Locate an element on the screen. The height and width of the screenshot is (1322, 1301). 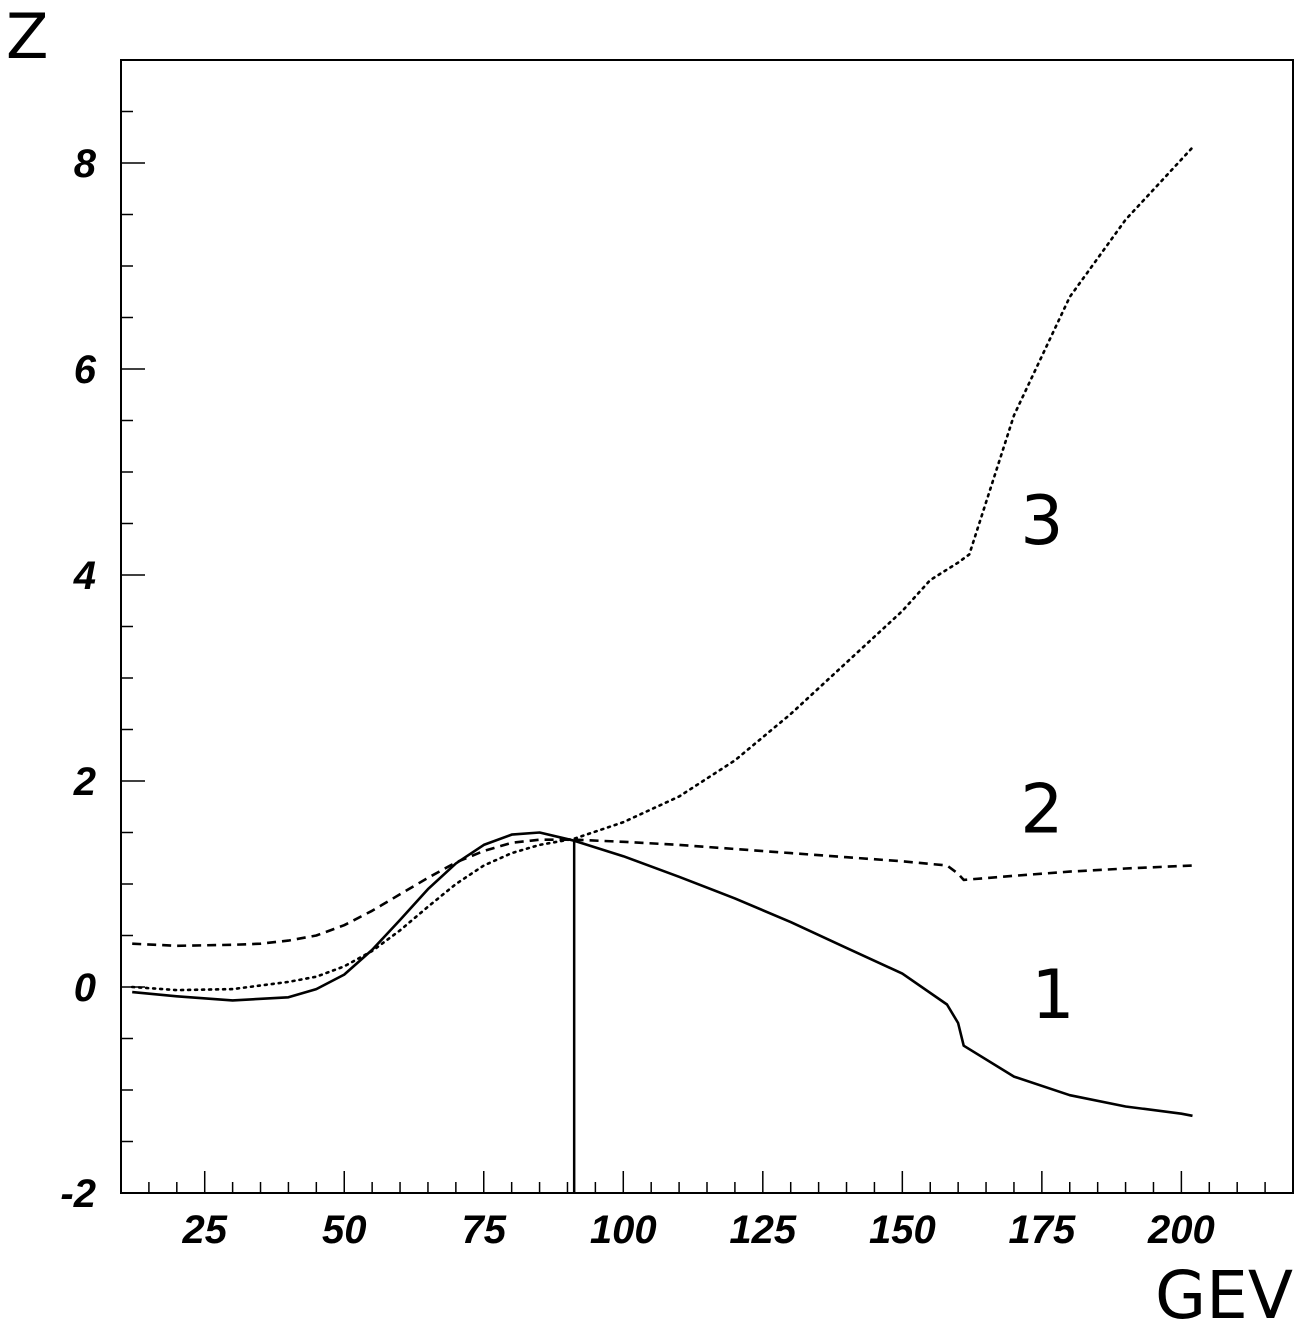
y-tick-labels: -2 0 2 4 6 8 is located at coordinates (78, 679).